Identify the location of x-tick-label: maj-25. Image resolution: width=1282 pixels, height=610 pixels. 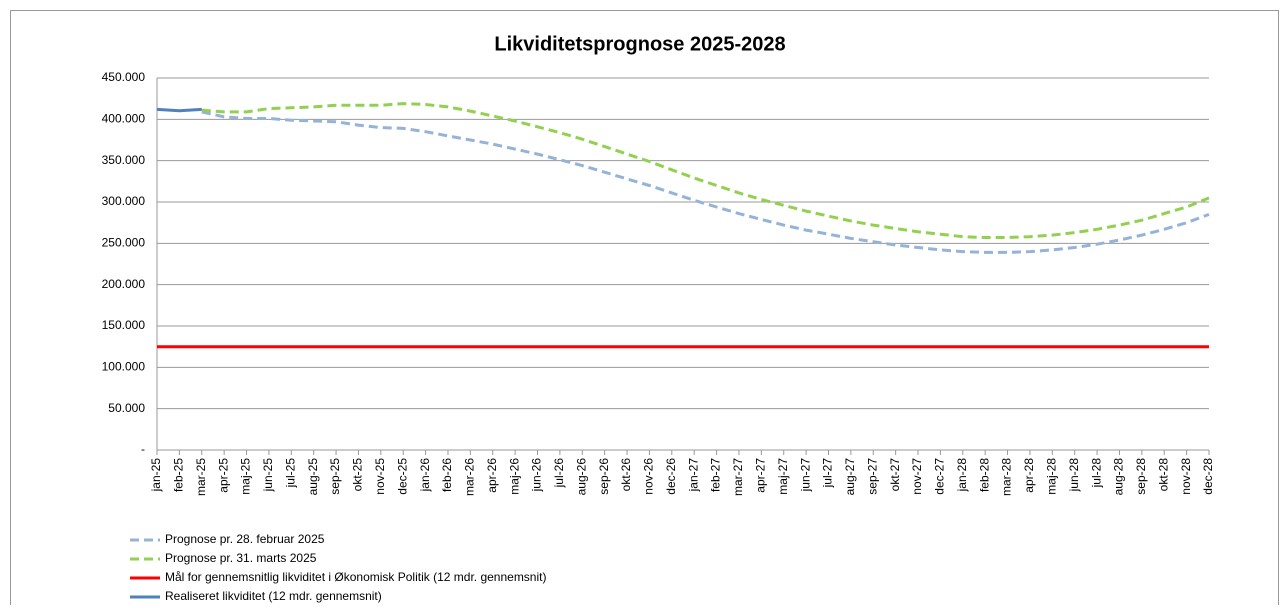
(246, 476).